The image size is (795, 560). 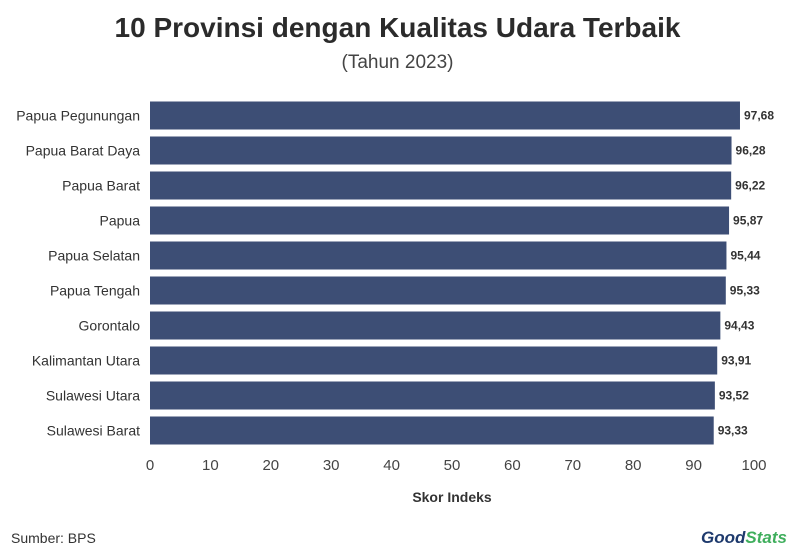 I want to click on value-label: 95,87, so click(x=748, y=221).